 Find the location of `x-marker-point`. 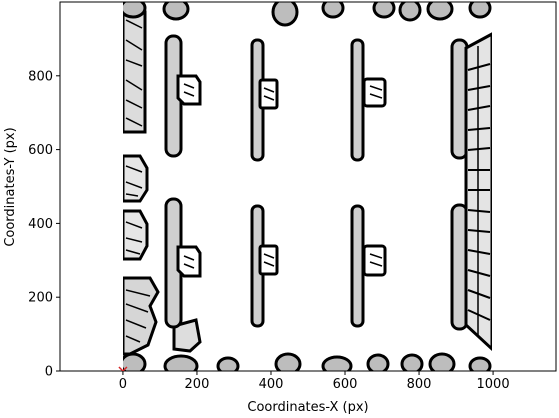

x-marker-point is located at coordinates (123, 368).